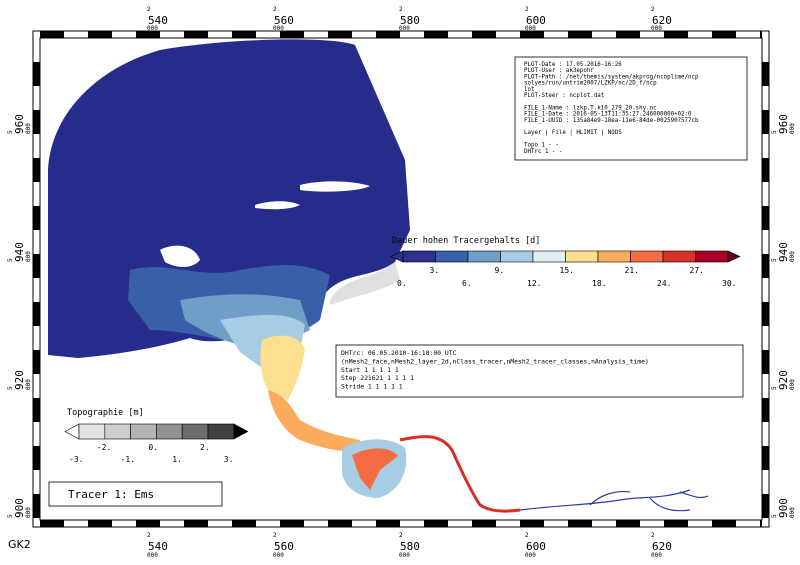  I want to click on colorbar-arrow-right, so click(734, 256).